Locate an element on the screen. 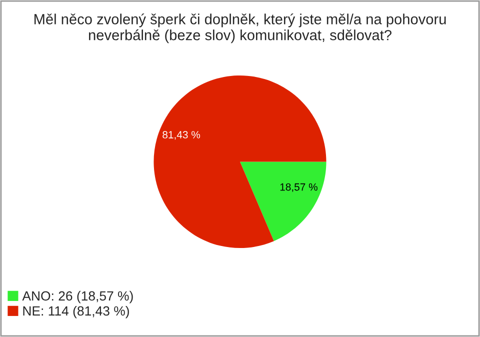 Image resolution: width=480 pixels, height=337 pixels. data-label: 81,43 % is located at coordinates (181, 135).